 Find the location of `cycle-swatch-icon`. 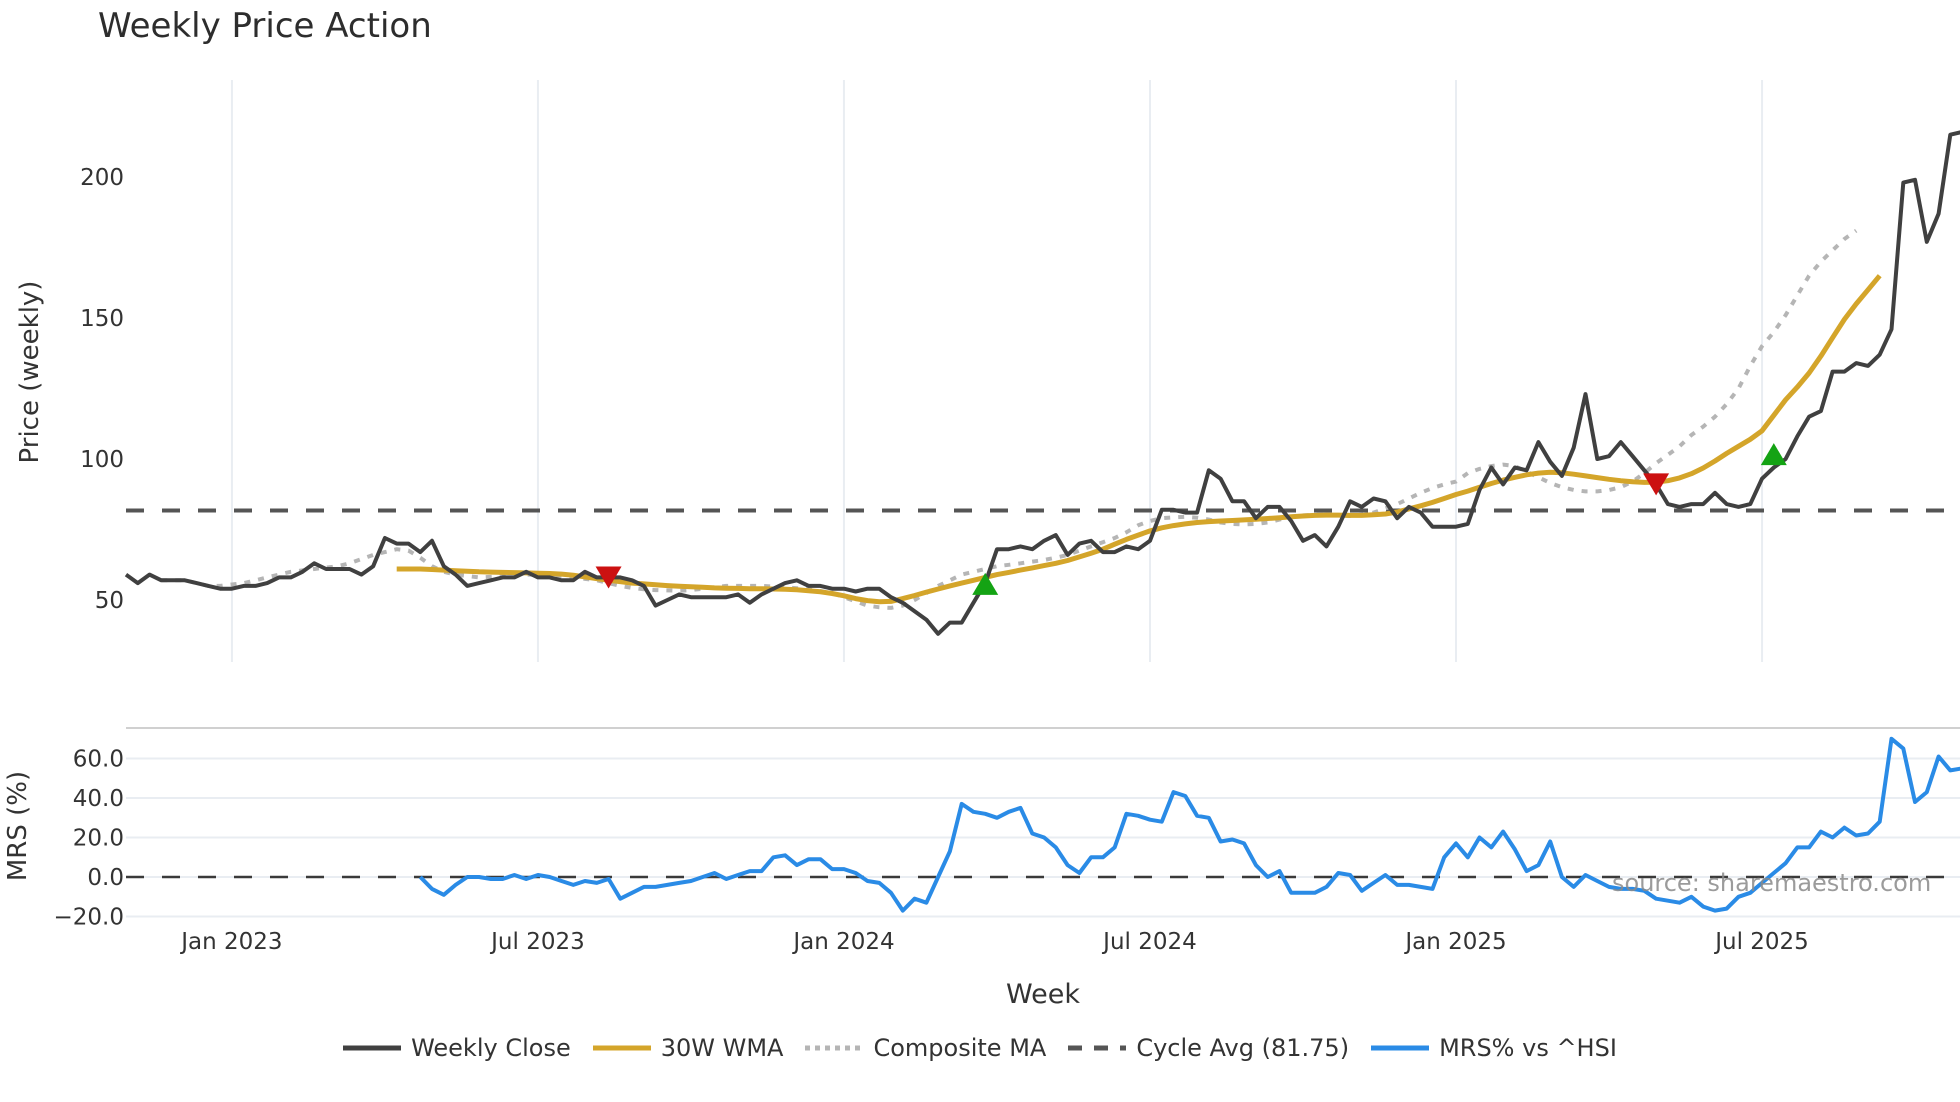

cycle-swatch-icon is located at coordinates (1097, 1048).